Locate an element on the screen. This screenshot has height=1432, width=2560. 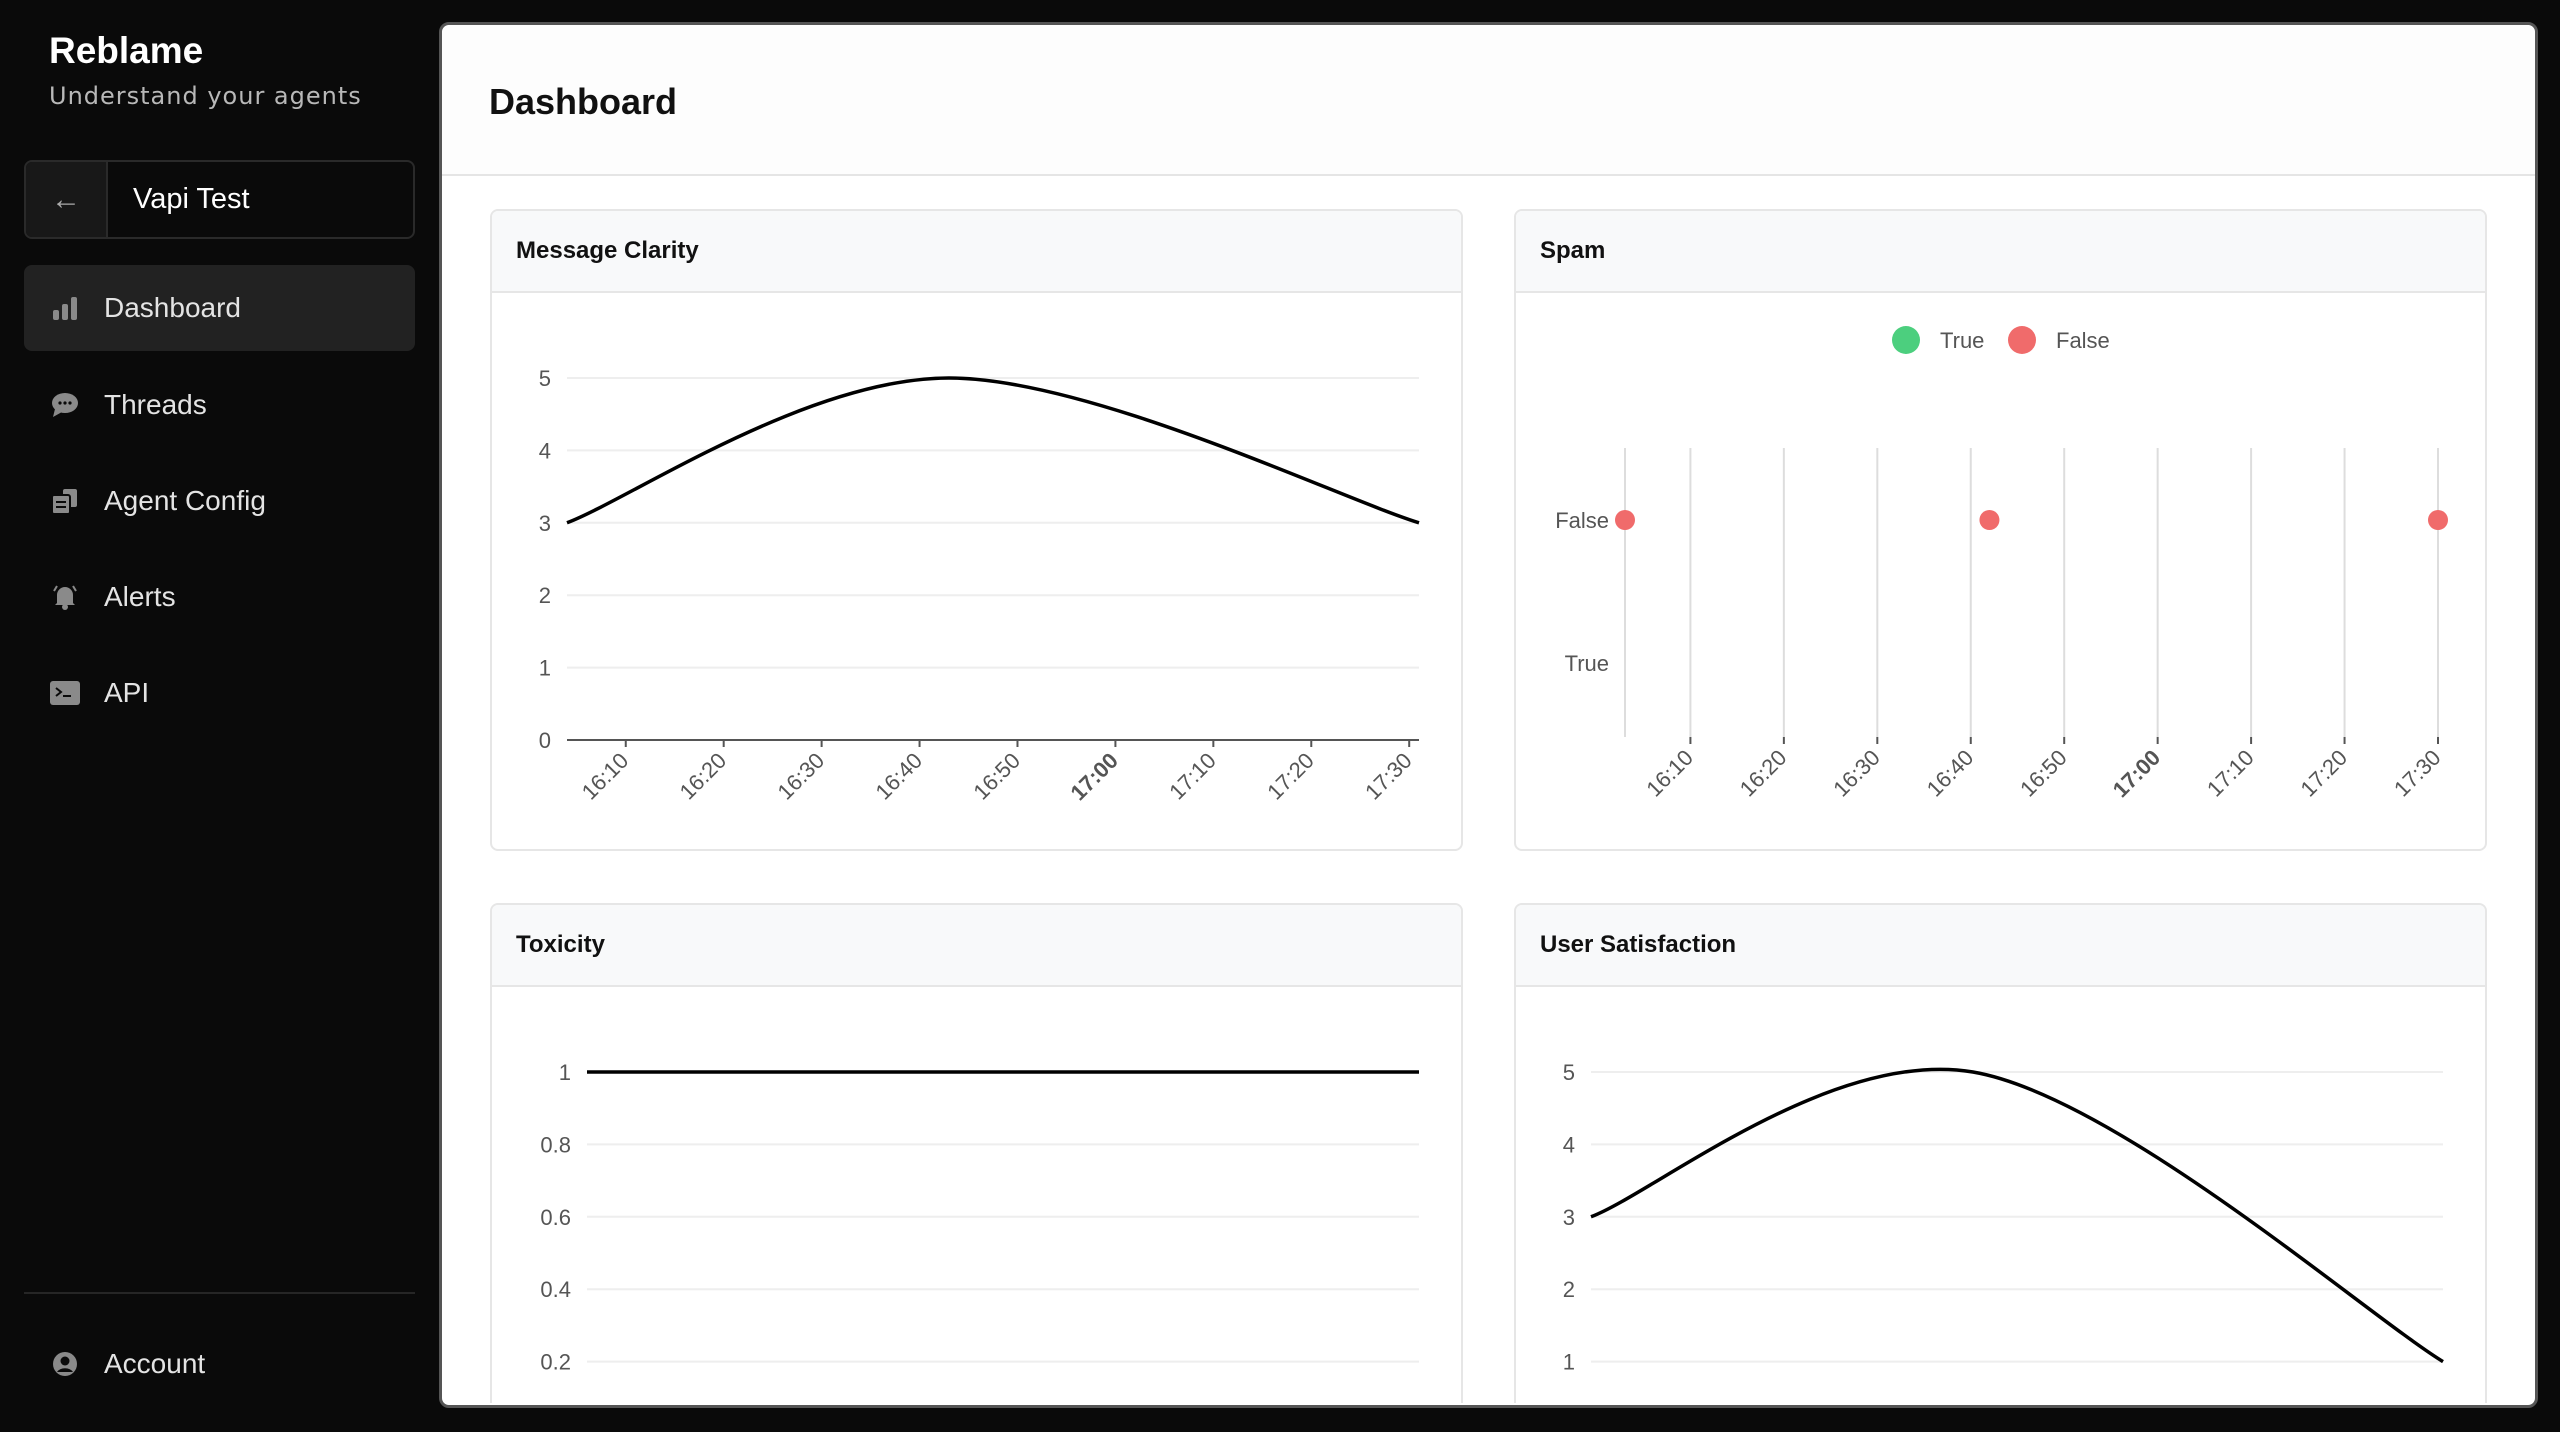
page-title: Dashboard is located at coordinates (583, 101).